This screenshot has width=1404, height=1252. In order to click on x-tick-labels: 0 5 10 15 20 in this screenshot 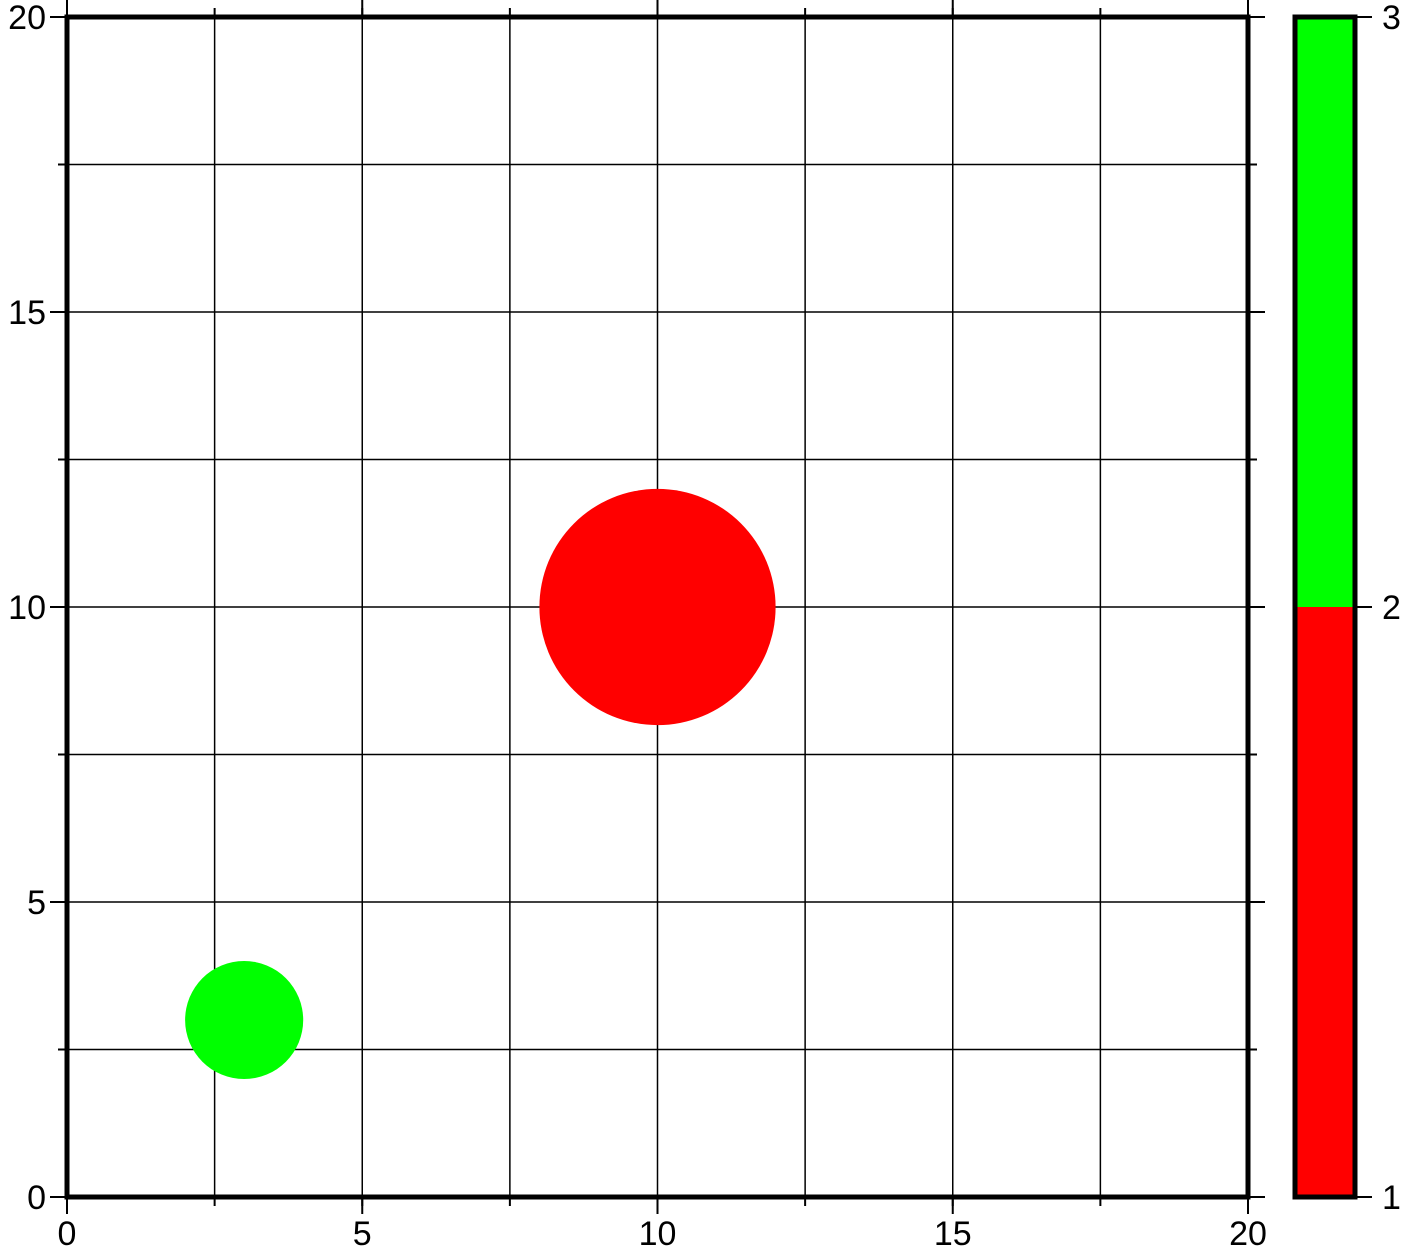, I will do `click(662, 1233)`.